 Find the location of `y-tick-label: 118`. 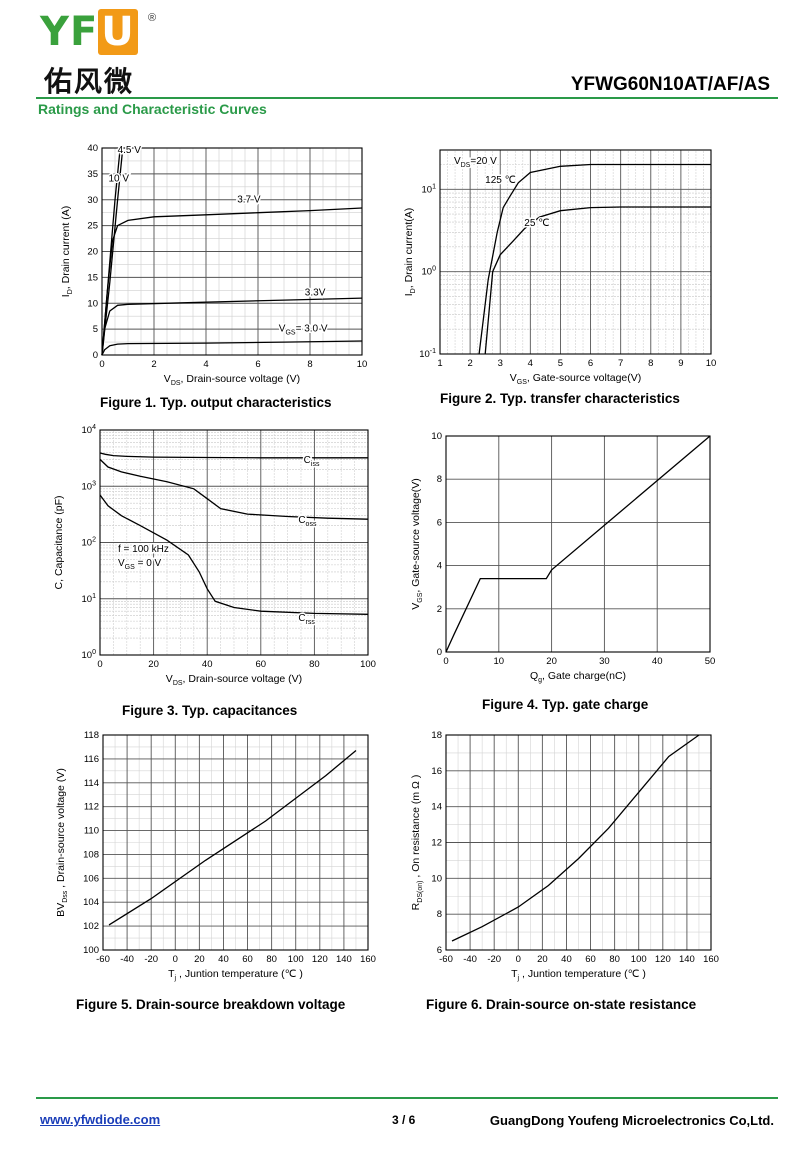

y-tick-label: 118 is located at coordinates (91, 735).